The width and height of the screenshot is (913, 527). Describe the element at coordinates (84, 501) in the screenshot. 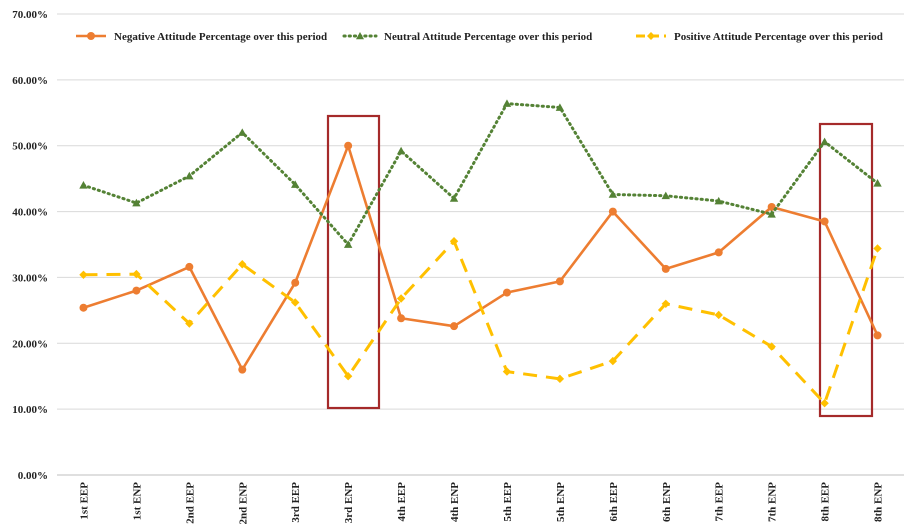

I see `x-tick-label: 1st EEP` at that location.